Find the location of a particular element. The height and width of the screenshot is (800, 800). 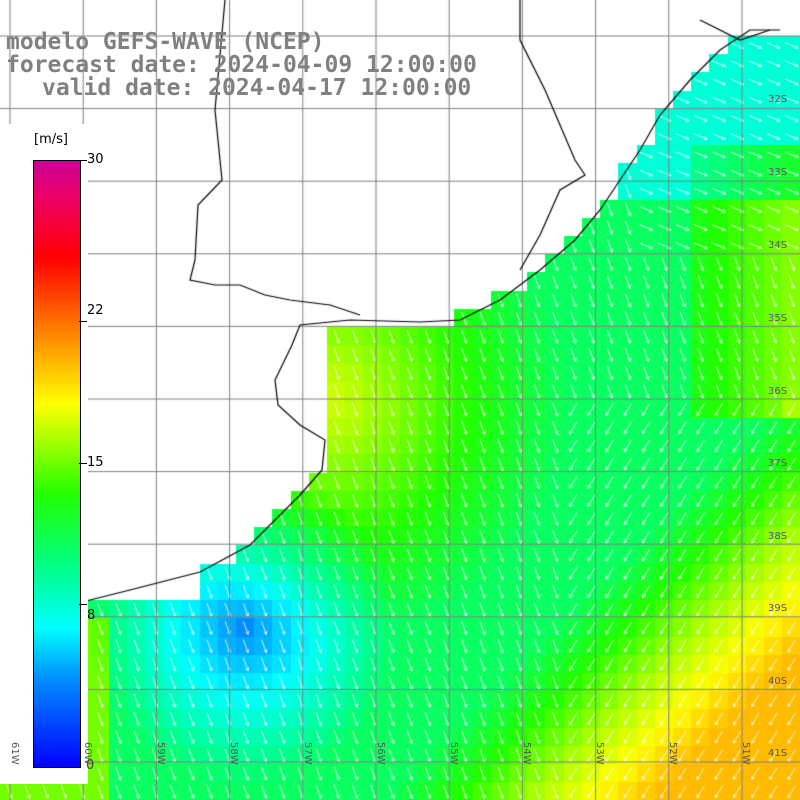

lon-label-52w: 52W is located at coordinates (672, 753).